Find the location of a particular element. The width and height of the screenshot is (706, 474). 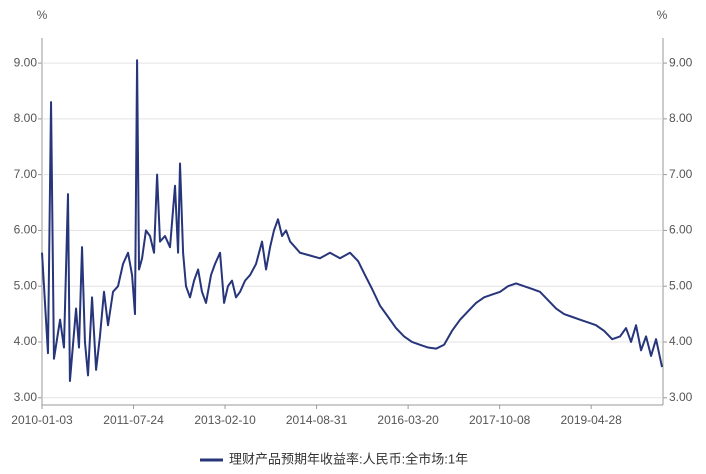

y-tick-label: 3.00 is located at coordinates (26, 397).